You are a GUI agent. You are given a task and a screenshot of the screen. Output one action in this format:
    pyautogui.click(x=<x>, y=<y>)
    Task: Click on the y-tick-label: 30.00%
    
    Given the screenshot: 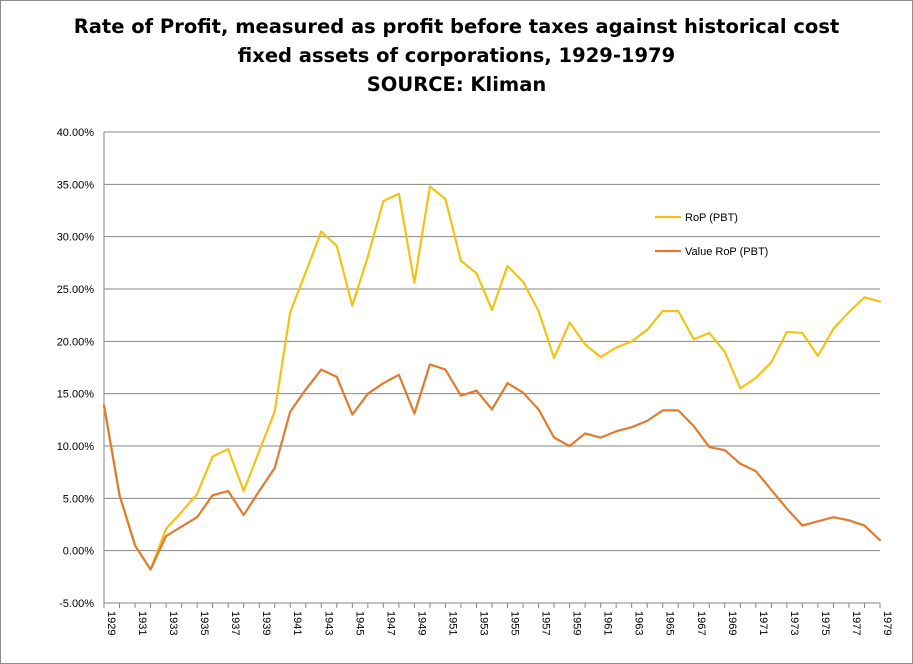 What is the action you would take?
    pyautogui.click(x=76, y=238)
    